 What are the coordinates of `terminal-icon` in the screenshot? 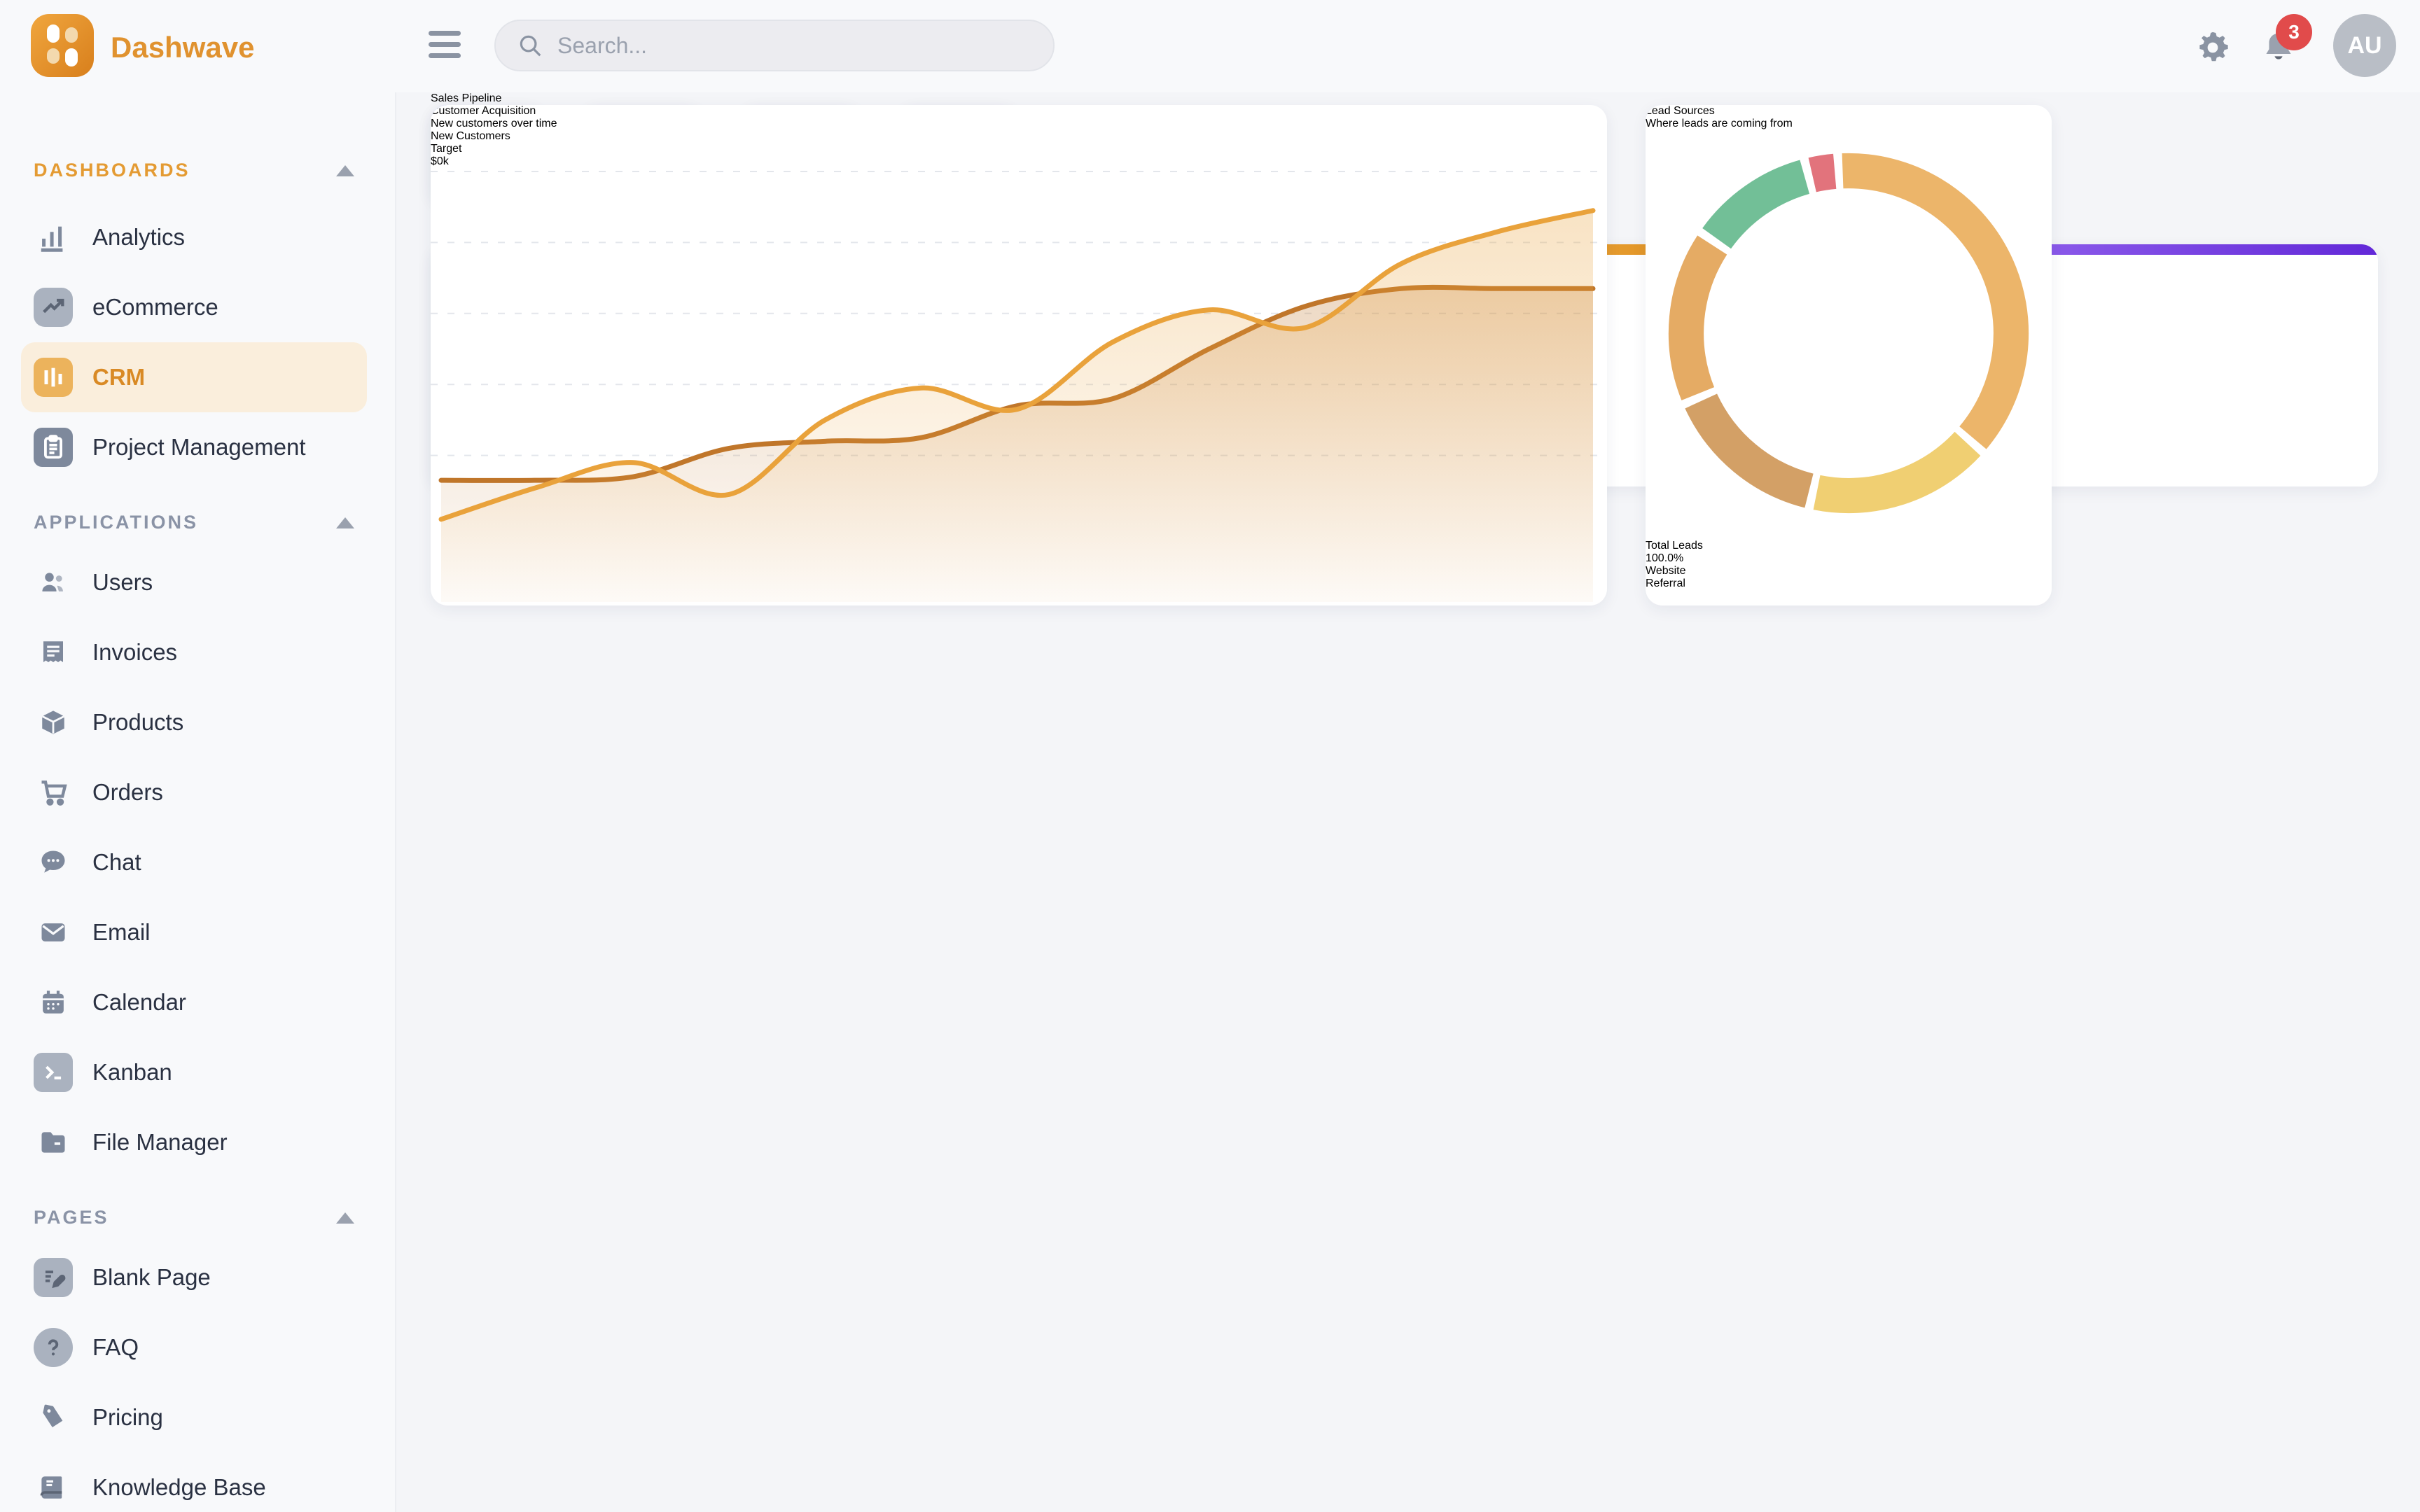 It's located at (53, 1072).